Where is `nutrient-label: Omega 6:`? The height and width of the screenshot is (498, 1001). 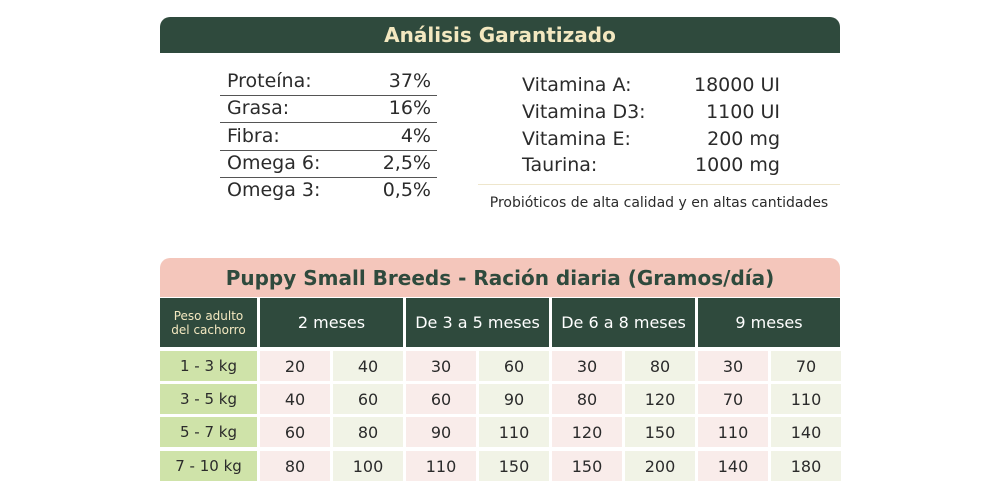
nutrient-label: Omega 6: is located at coordinates (274, 162).